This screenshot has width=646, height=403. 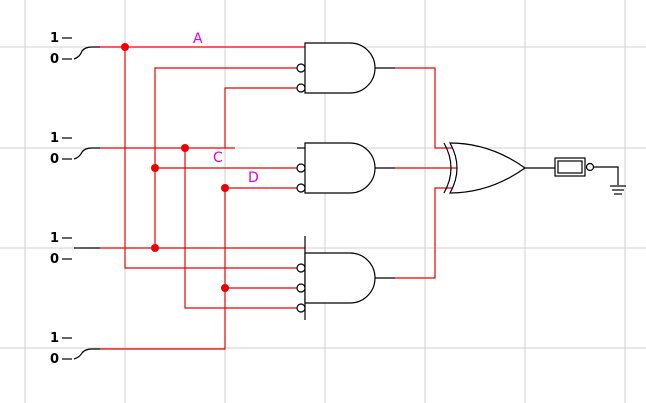 I want to click on junctions, so click(x=175, y=167).